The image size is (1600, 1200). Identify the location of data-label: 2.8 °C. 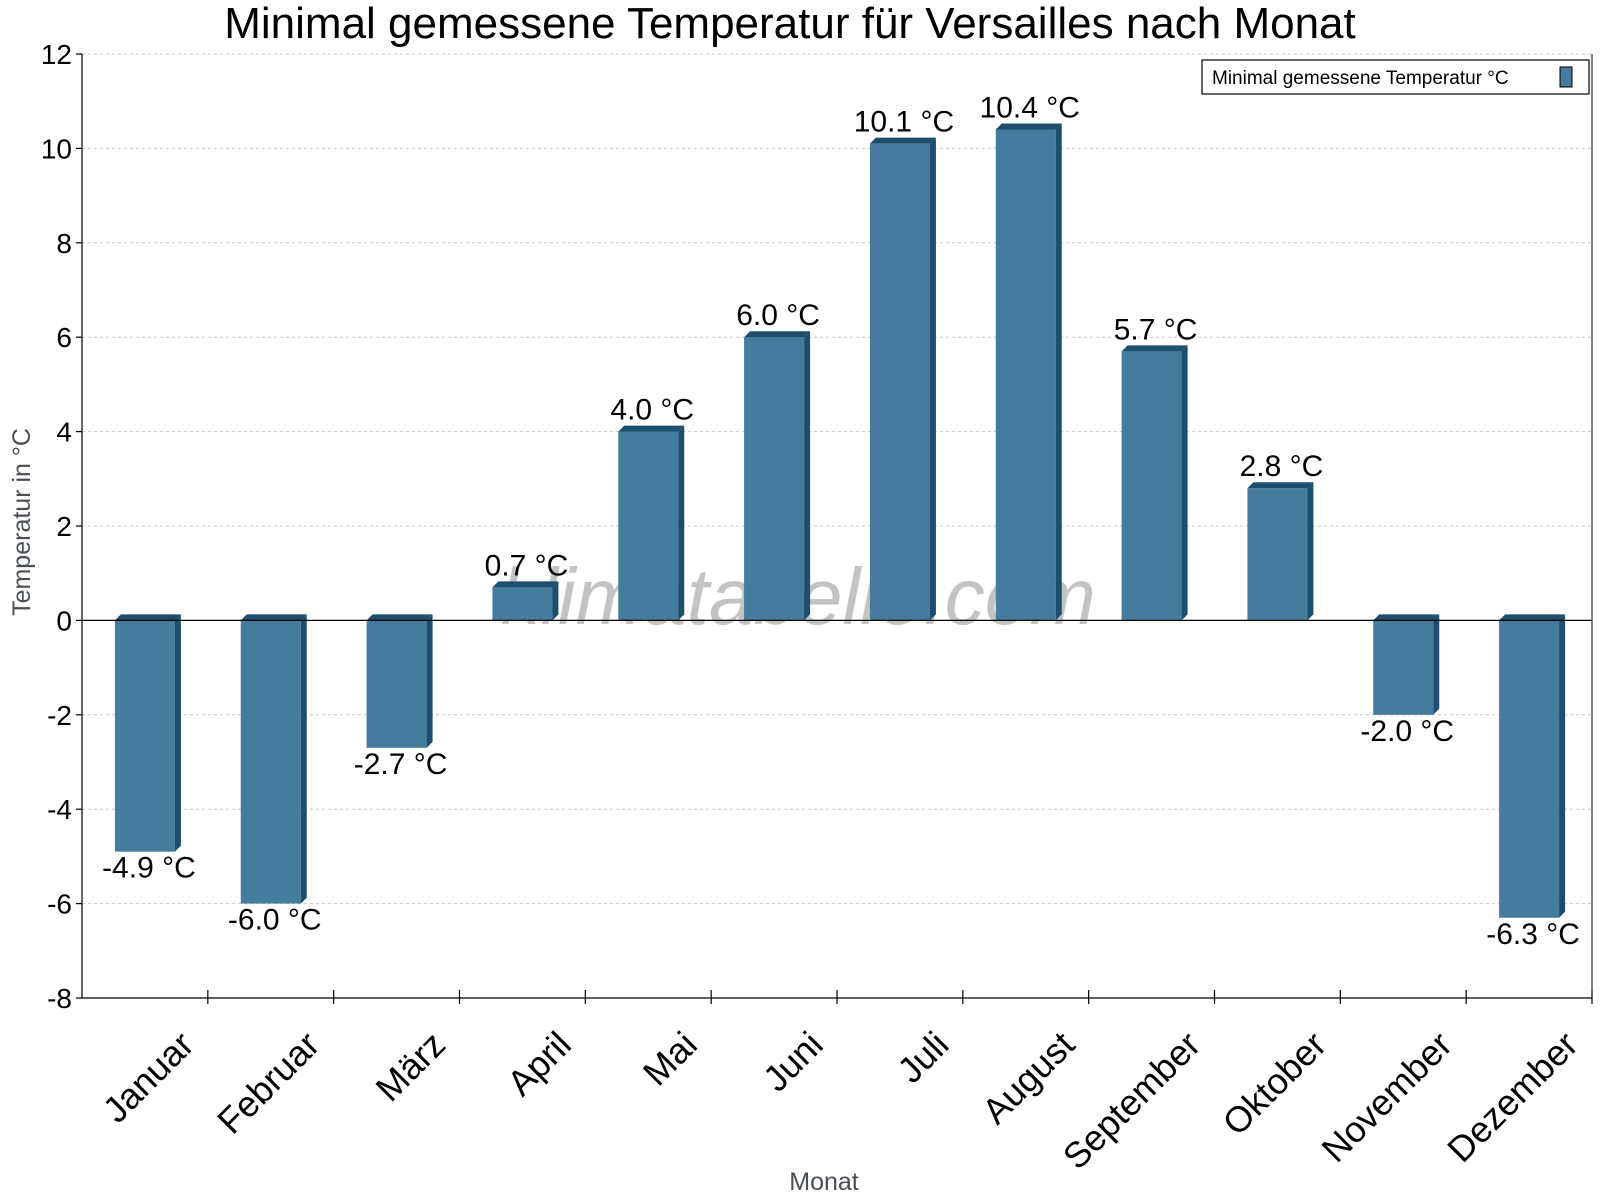
(1282, 466).